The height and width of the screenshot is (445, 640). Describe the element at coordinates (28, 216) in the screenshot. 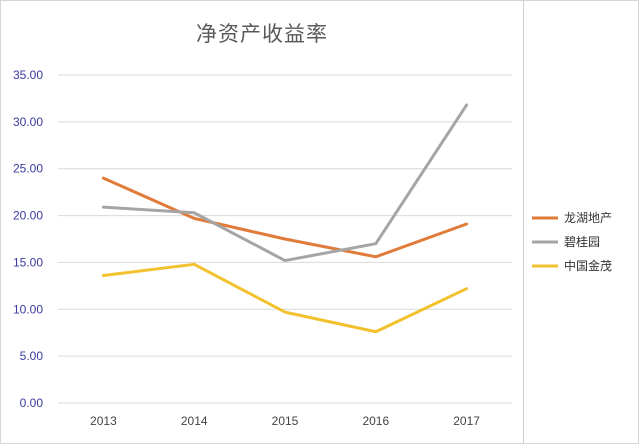

I see `y-tick-label: 20.00` at that location.